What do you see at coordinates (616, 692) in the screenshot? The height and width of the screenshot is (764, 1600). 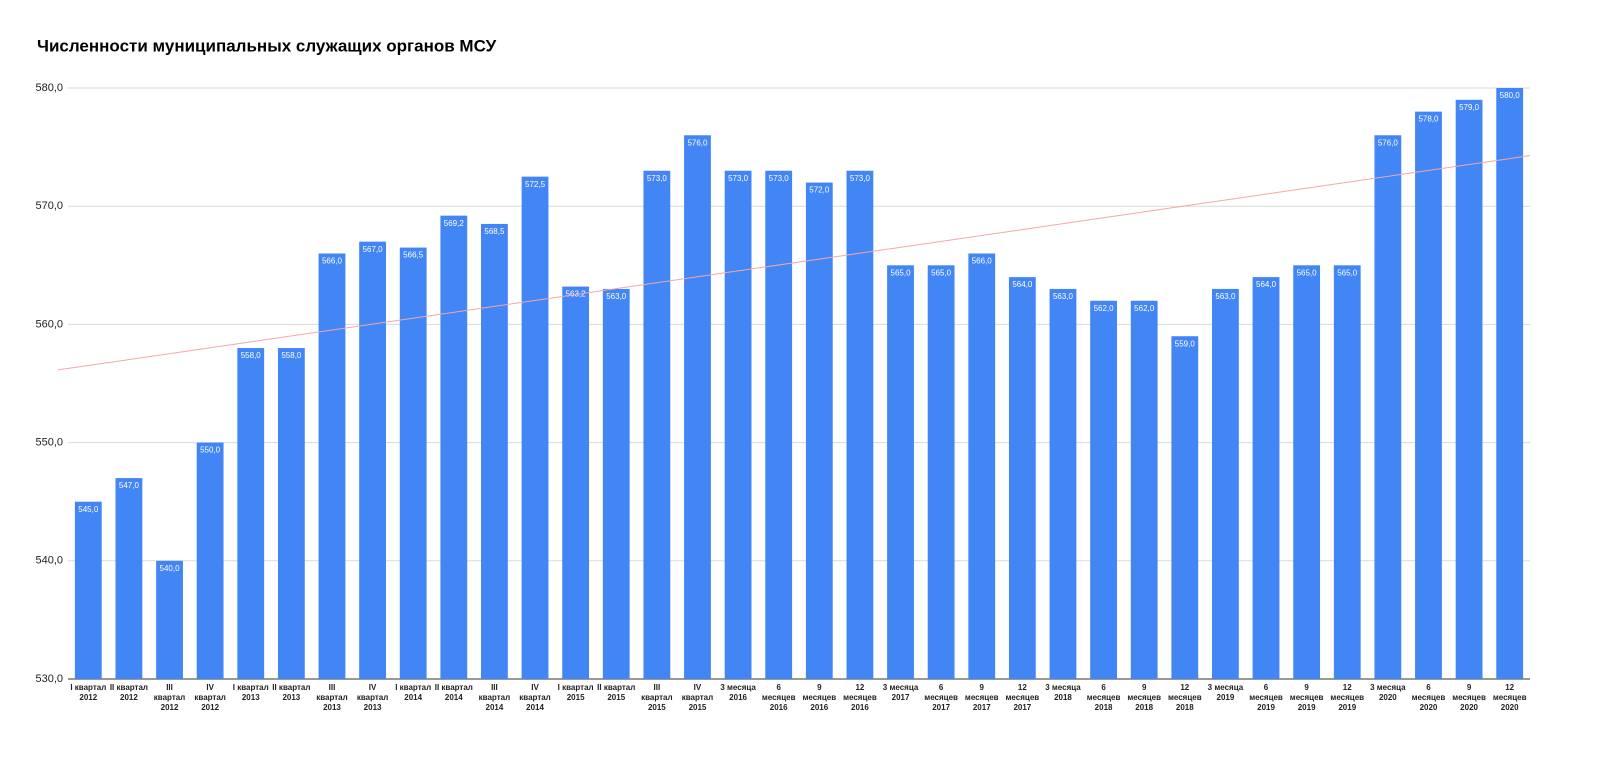 I see `x-tick-label: II квартал 2015` at bounding box center [616, 692].